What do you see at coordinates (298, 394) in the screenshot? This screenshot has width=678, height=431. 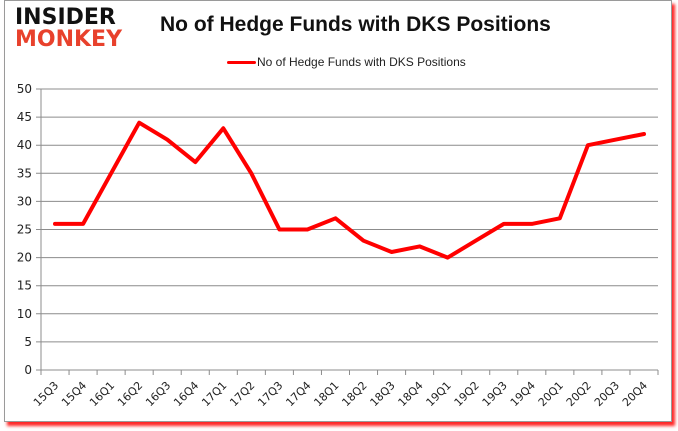 I see `x-tick-label: 17Q4` at bounding box center [298, 394].